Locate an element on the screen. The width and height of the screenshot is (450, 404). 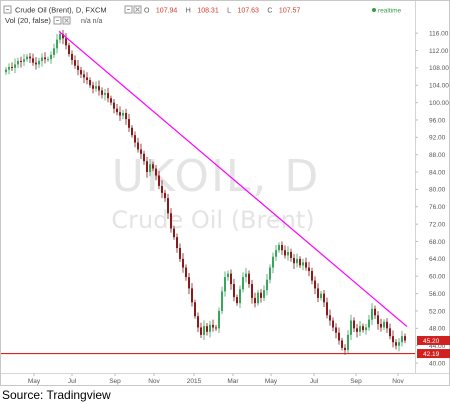
y-tick-label: 76.00 is located at coordinates (437, 207).